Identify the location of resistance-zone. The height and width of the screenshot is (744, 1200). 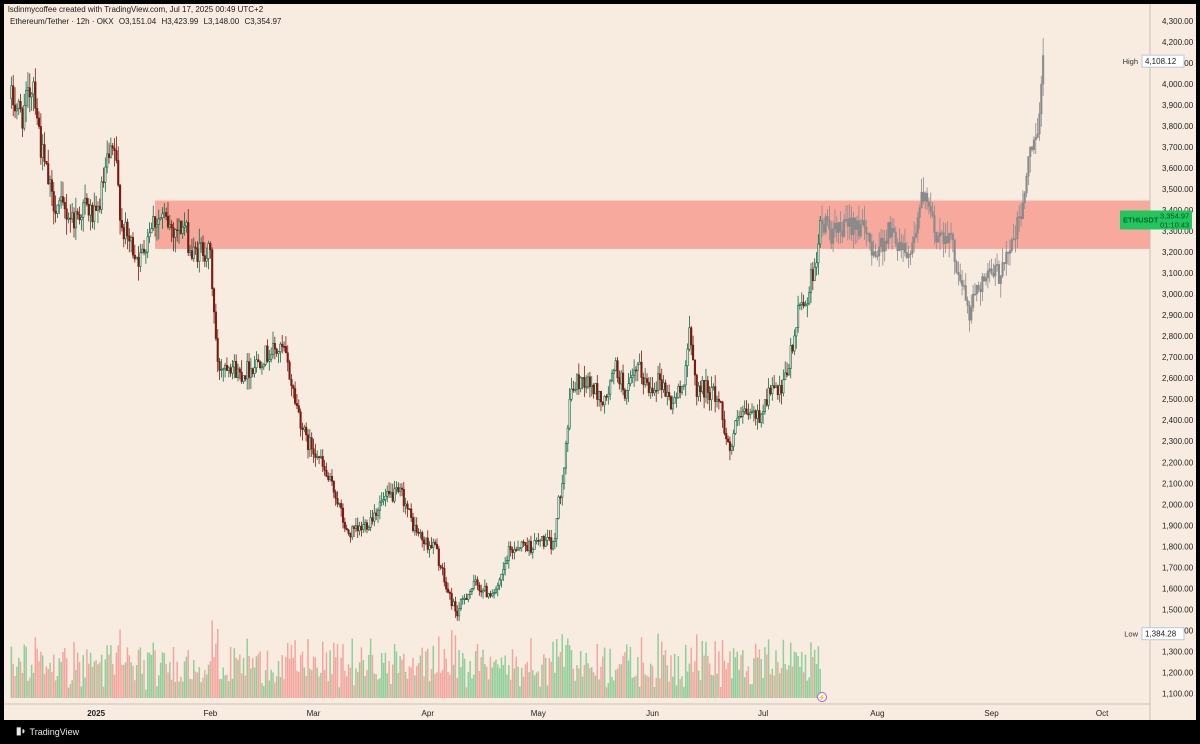
(652, 224).